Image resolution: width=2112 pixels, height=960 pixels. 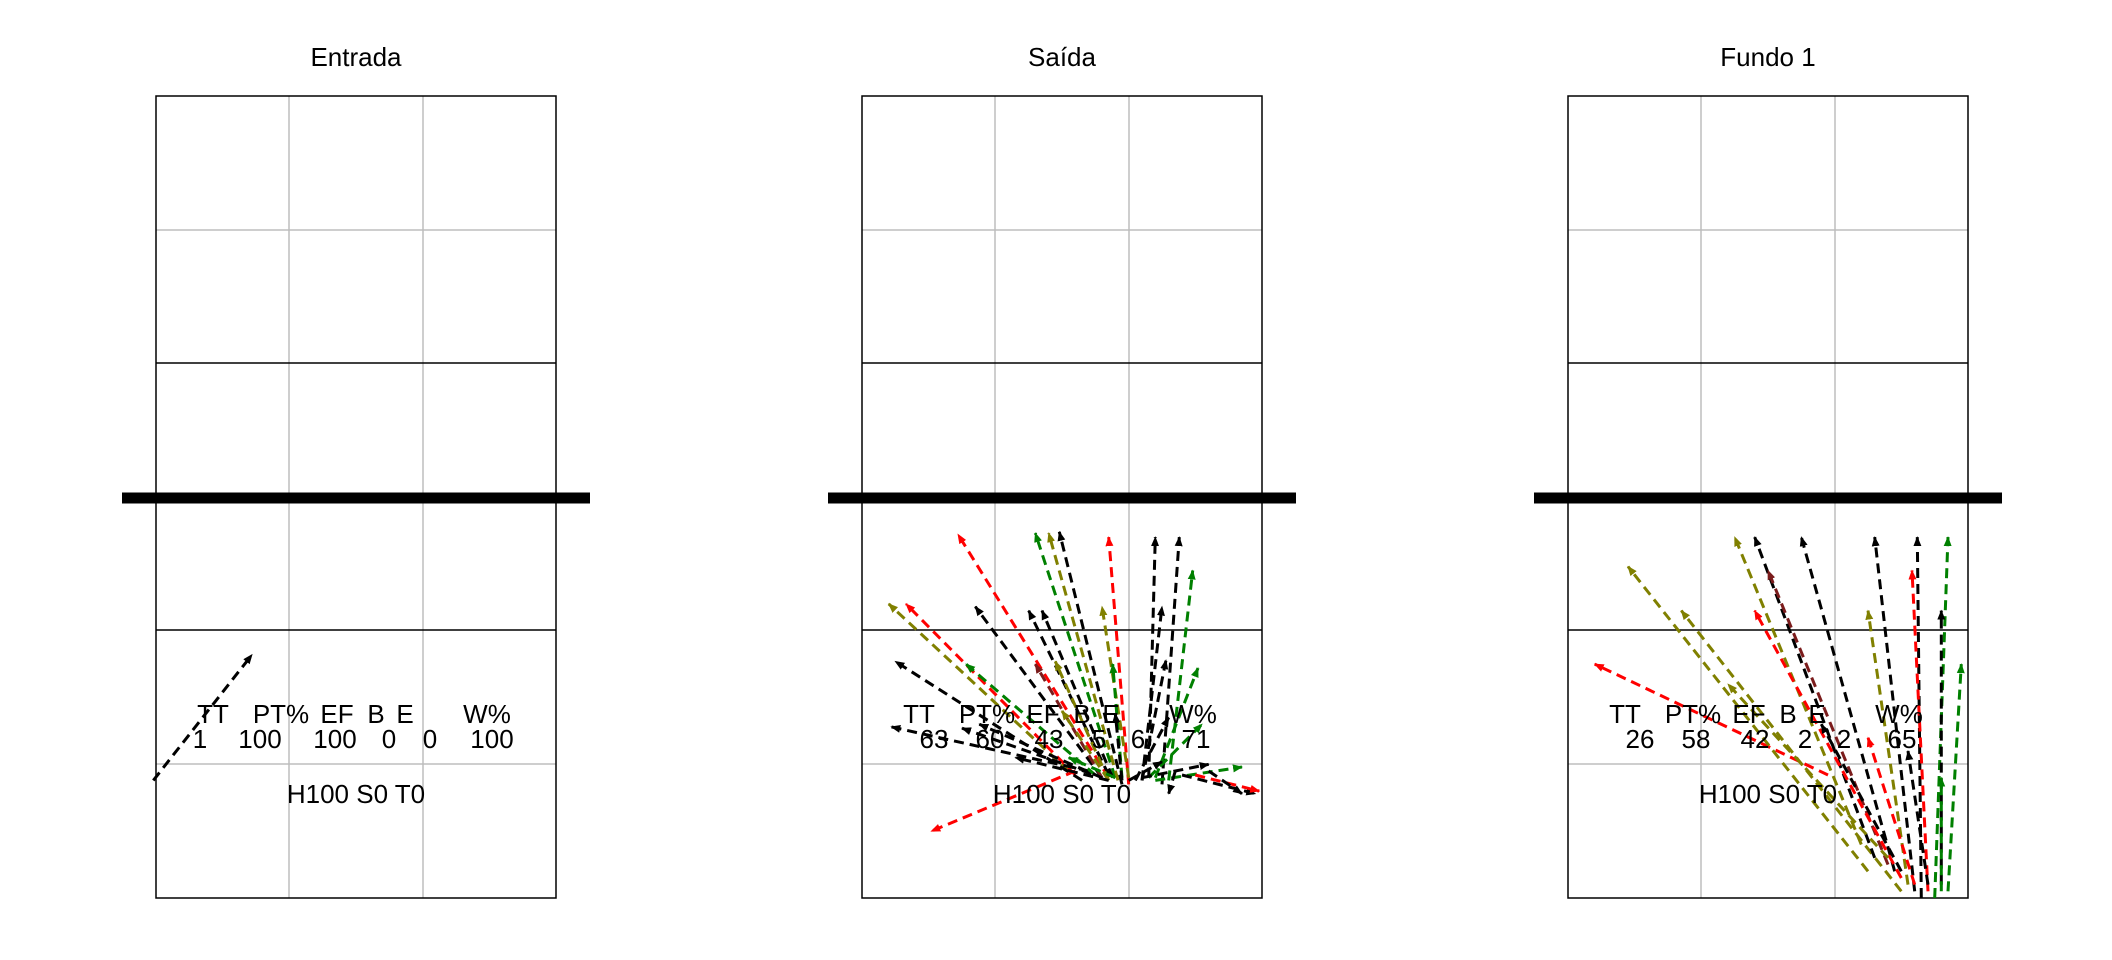 What do you see at coordinates (1196, 739) in the screenshot?
I see `stat-value-w: 71` at bounding box center [1196, 739].